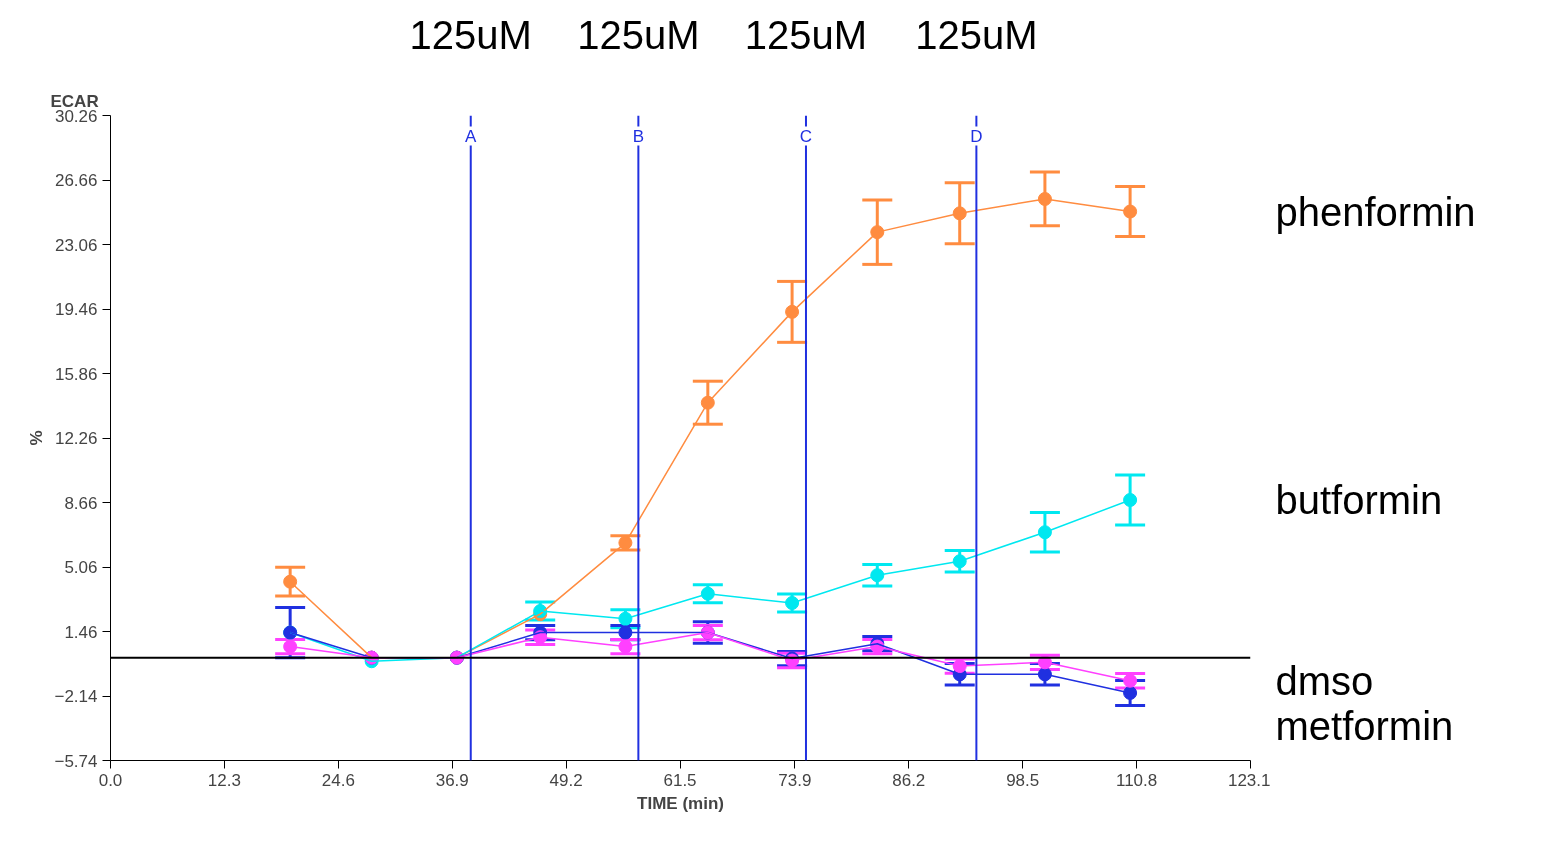 The width and height of the screenshot is (1545, 856). I want to click on x-tick-label: 98.5, so click(1023, 780).